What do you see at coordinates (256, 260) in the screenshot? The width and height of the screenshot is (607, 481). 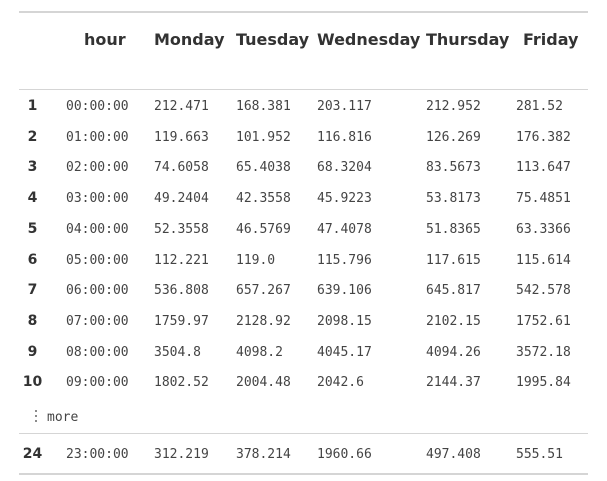 I see `cell-tuesday: 119.0` at bounding box center [256, 260].